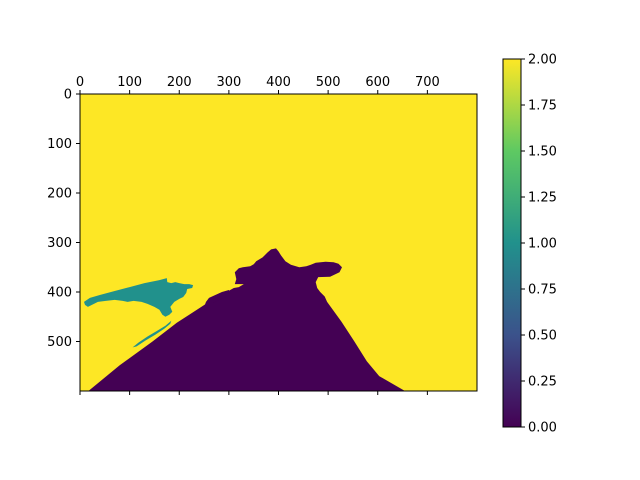 The width and height of the screenshot is (640, 480). I want to click on x-axis-bottom, so click(253, 393).